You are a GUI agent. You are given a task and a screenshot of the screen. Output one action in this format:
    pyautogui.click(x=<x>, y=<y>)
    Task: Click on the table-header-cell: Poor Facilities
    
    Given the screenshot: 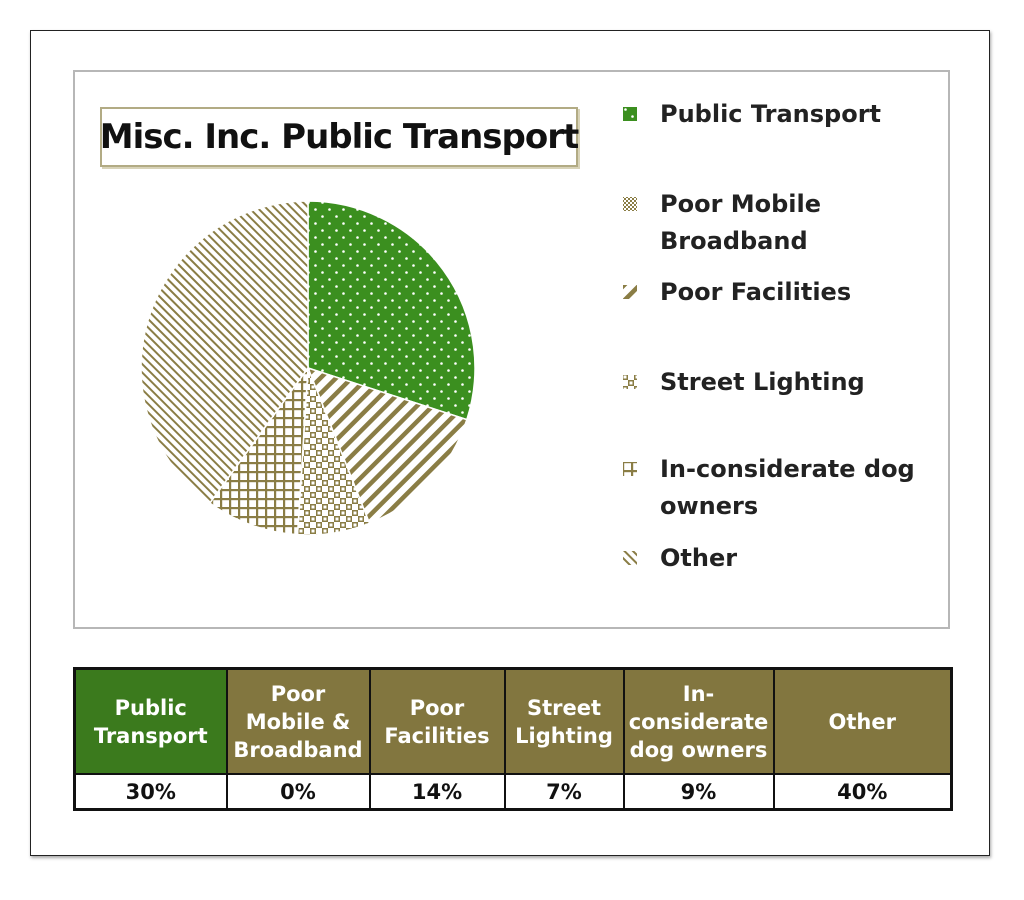 What is the action you would take?
    pyautogui.click(x=437, y=721)
    